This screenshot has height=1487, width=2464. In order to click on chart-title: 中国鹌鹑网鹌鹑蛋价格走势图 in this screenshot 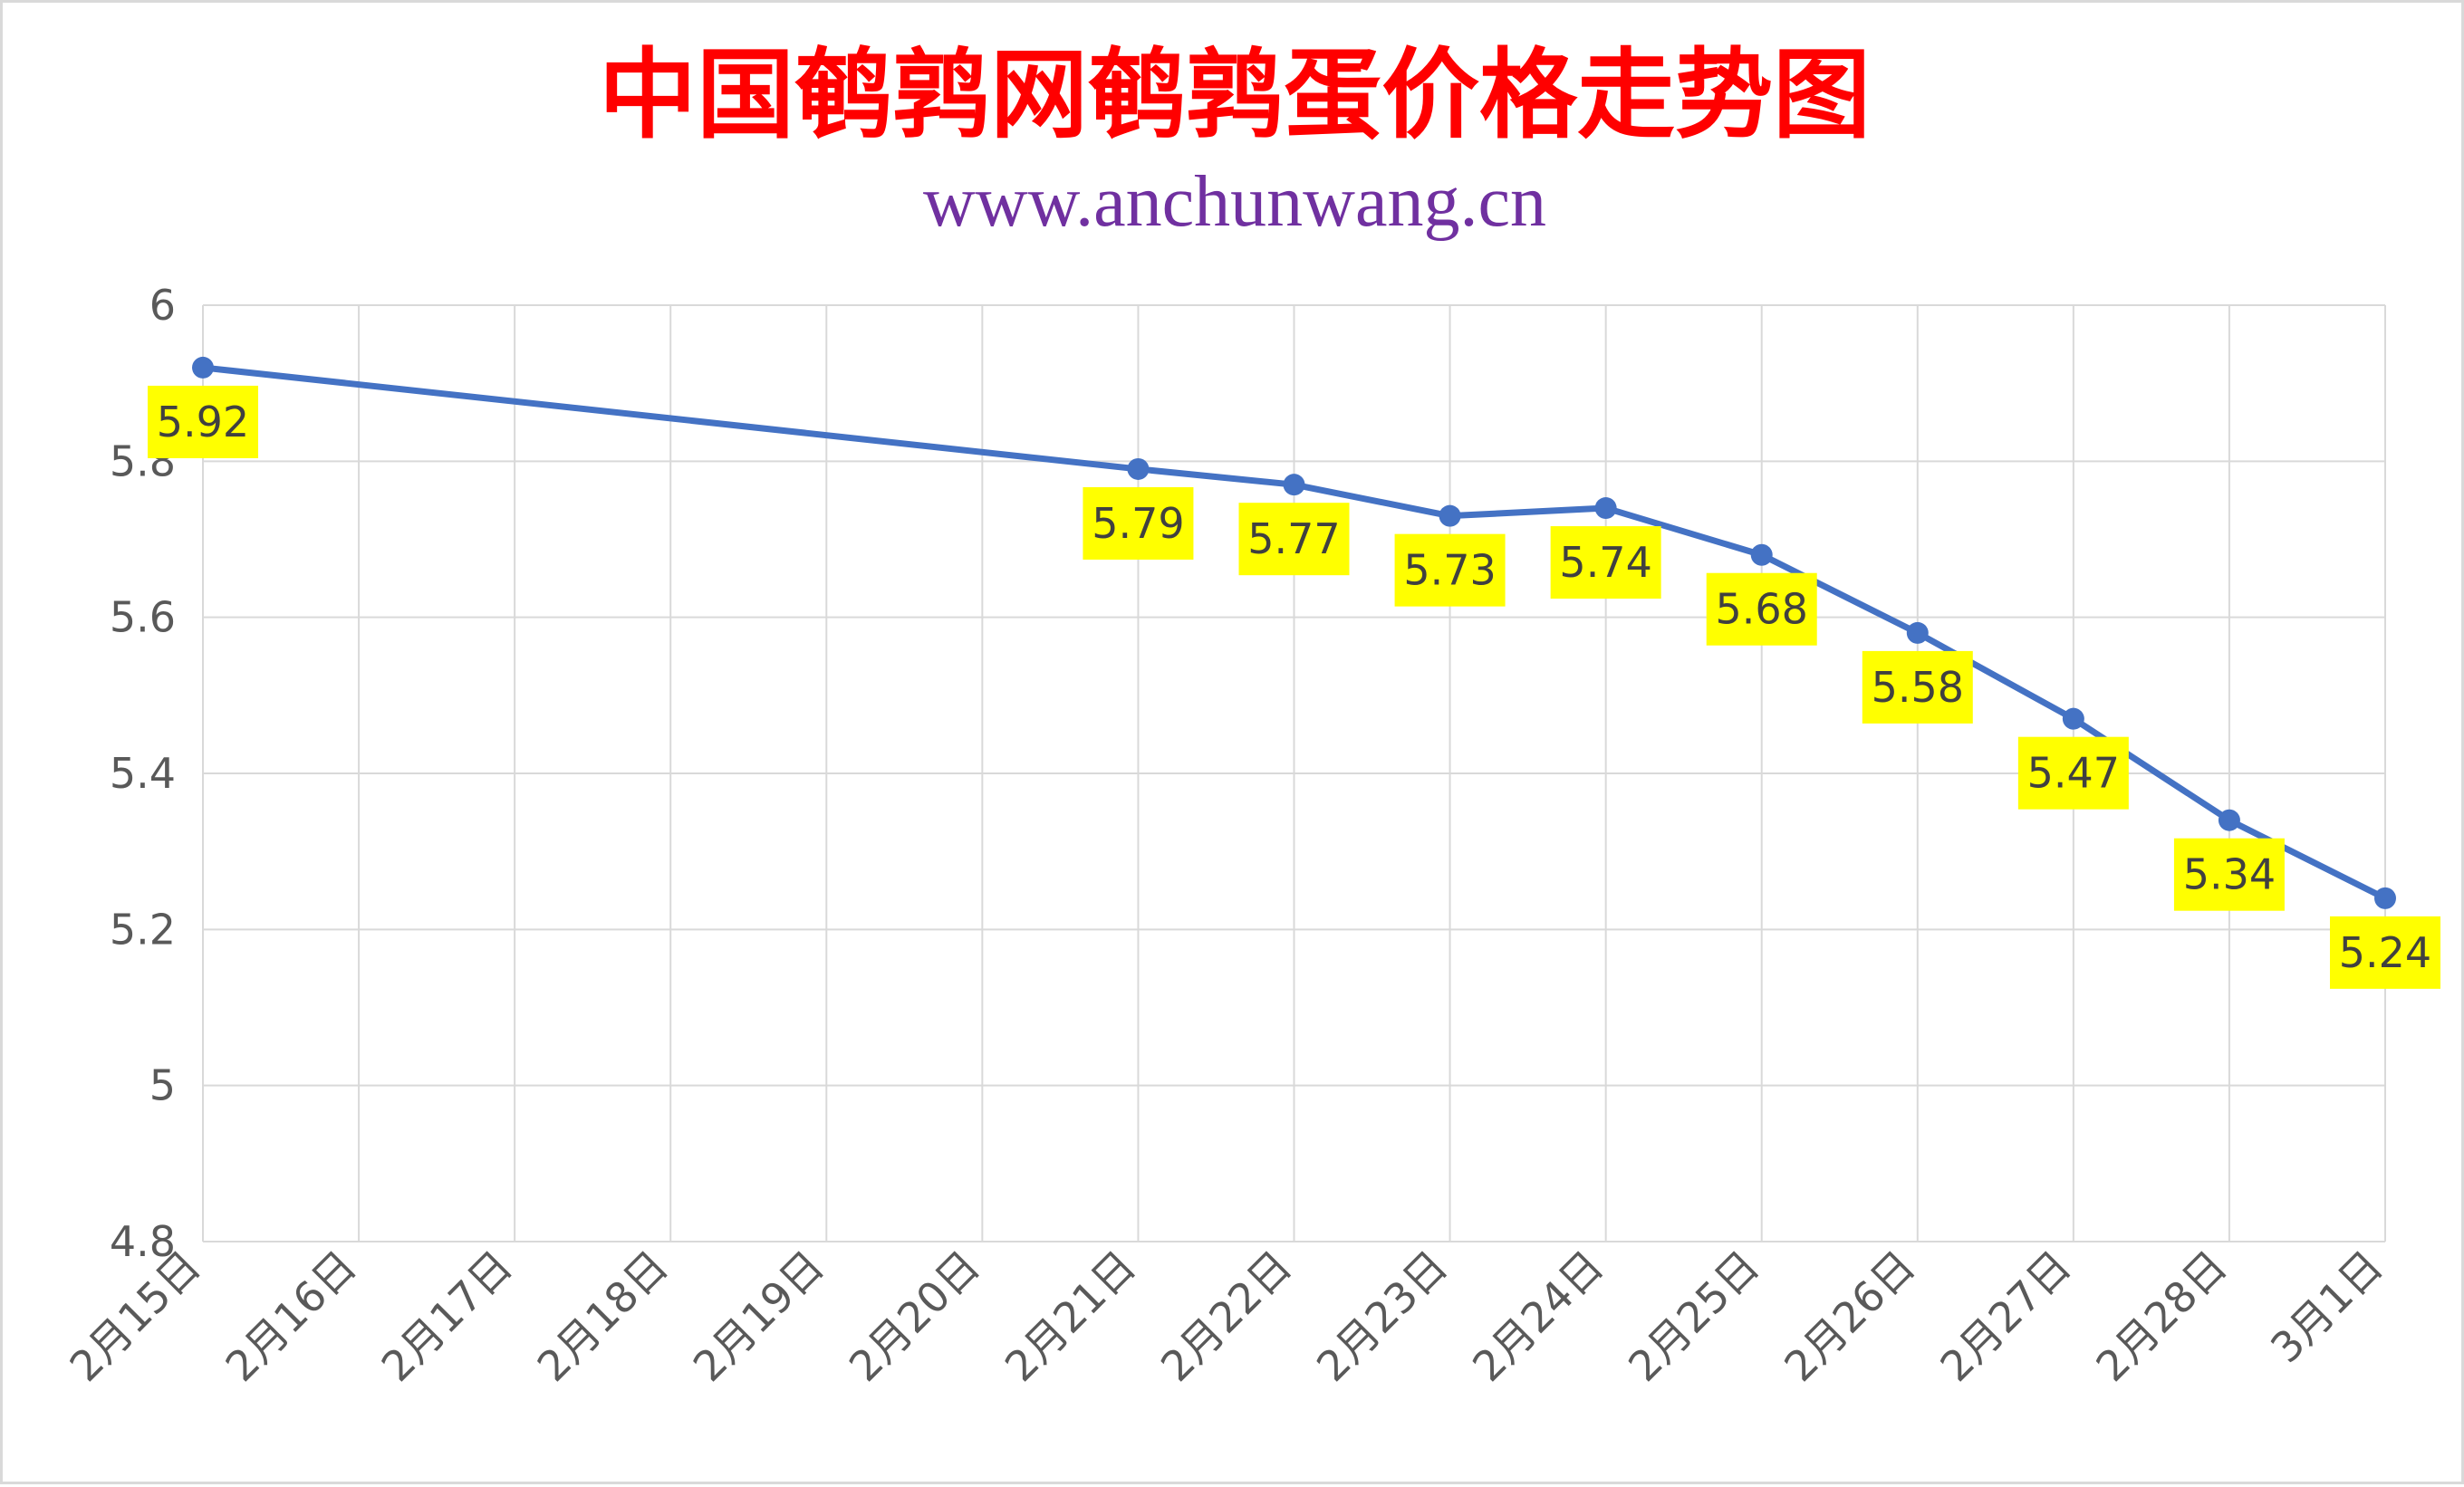, I will do `click(1234, 95)`.